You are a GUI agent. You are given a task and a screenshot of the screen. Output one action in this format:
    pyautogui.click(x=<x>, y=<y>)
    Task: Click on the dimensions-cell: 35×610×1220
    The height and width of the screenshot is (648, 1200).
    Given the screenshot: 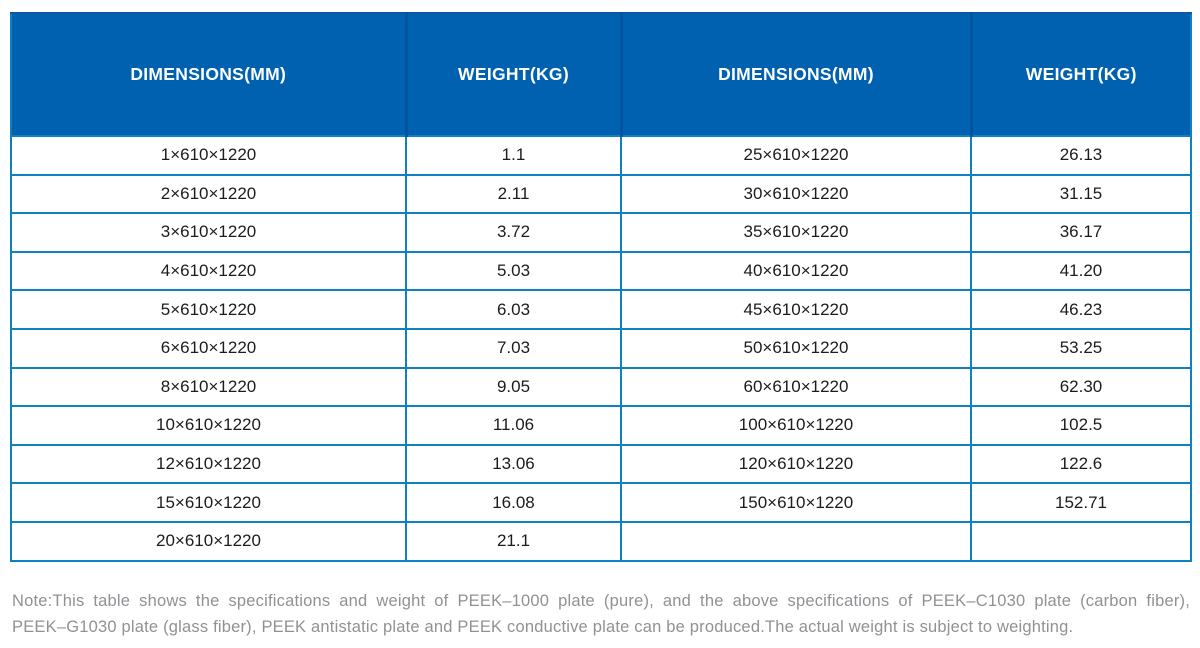 What is the action you would take?
    pyautogui.click(x=796, y=232)
    